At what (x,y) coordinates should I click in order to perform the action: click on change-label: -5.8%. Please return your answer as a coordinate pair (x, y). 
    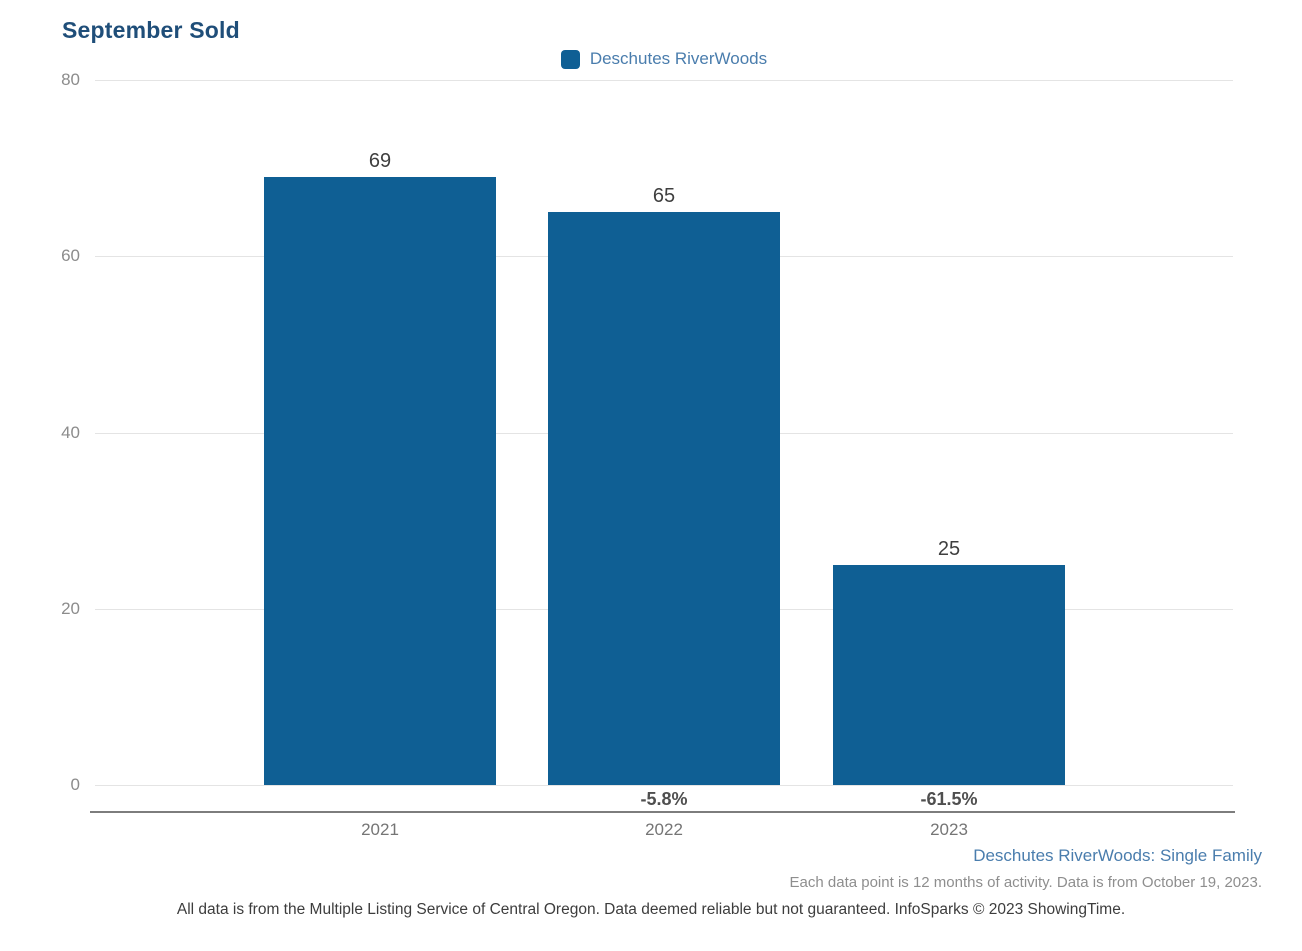
    Looking at the image, I should click on (664, 799).